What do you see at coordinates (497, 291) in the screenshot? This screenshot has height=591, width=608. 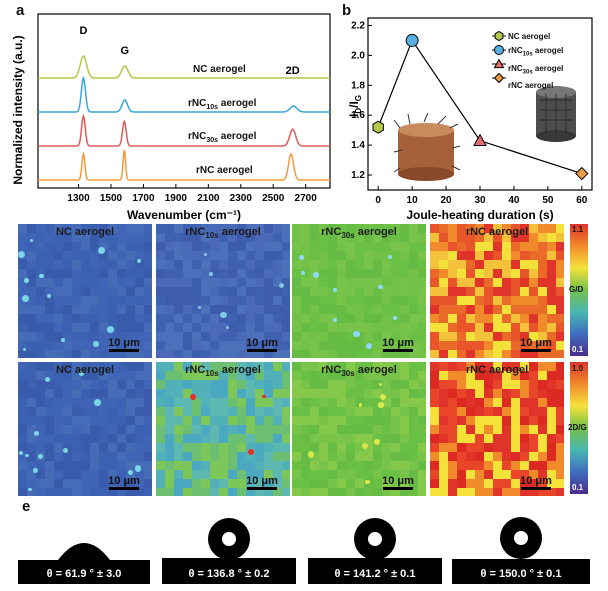 I see `raman-map-4: rNC aerogel 10 μm` at bounding box center [497, 291].